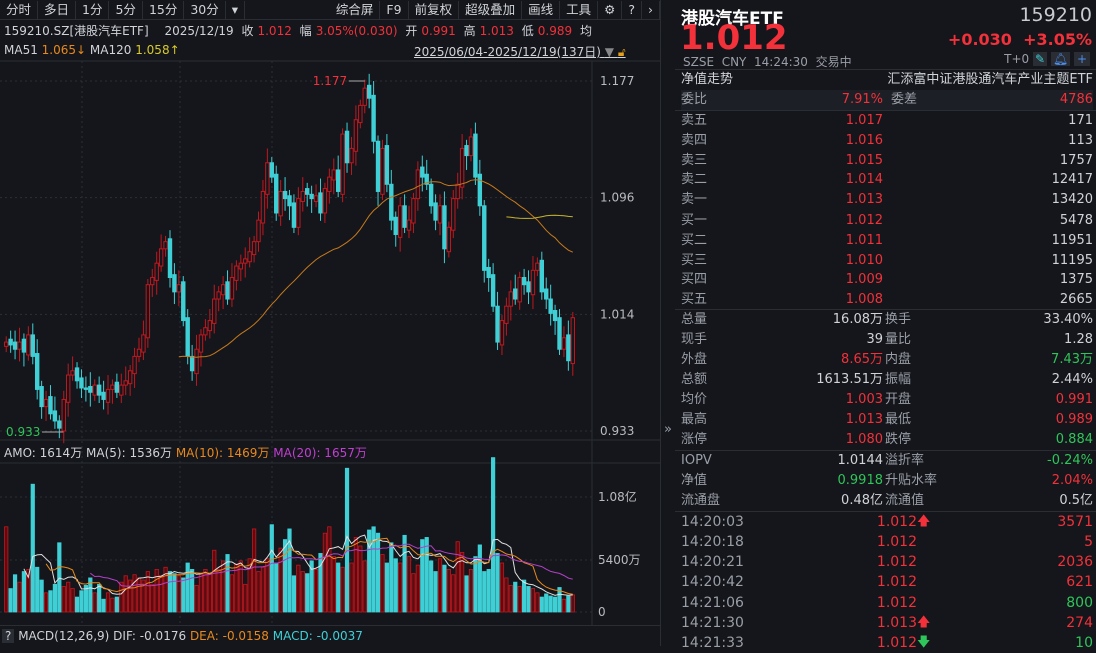 The width and height of the screenshot is (1096, 653). I want to click on period-tab: 30分, so click(205, 9).